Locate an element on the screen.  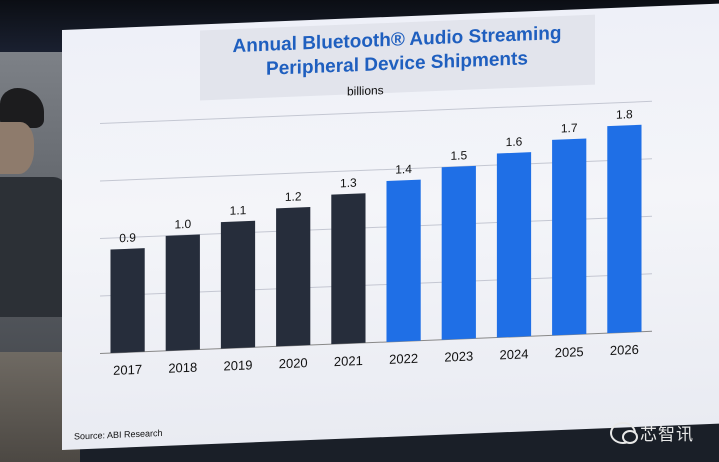
face-shape is located at coordinates (17, 148).